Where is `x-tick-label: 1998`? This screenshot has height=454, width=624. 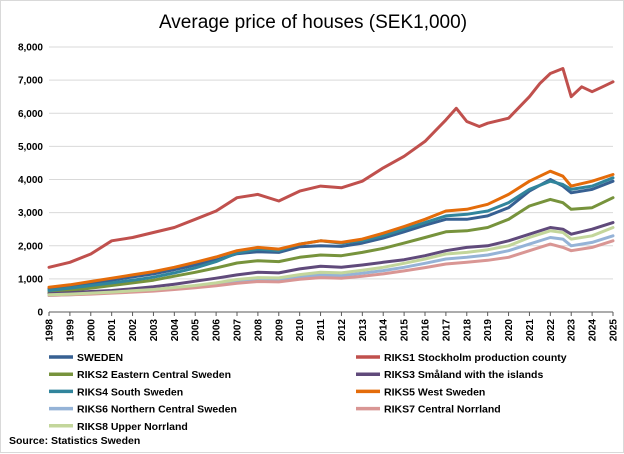
x-tick-label: 1998 is located at coordinates (50, 330).